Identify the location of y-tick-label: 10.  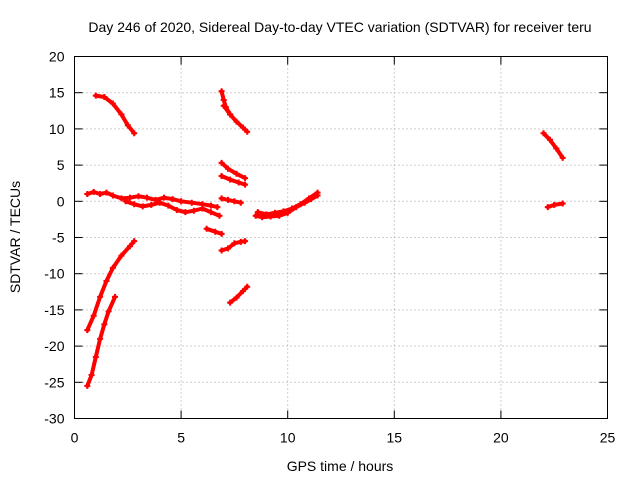
(57, 129).